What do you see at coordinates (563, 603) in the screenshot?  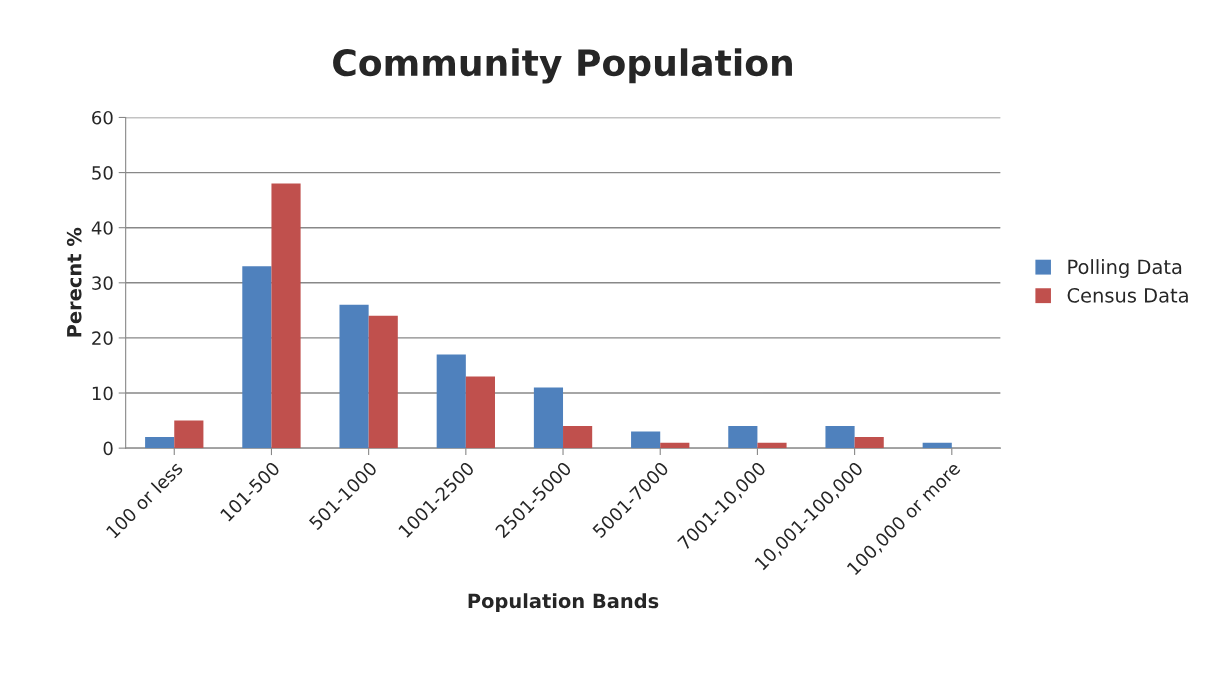 I see `x-axis-title: Population Bands` at bounding box center [563, 603].